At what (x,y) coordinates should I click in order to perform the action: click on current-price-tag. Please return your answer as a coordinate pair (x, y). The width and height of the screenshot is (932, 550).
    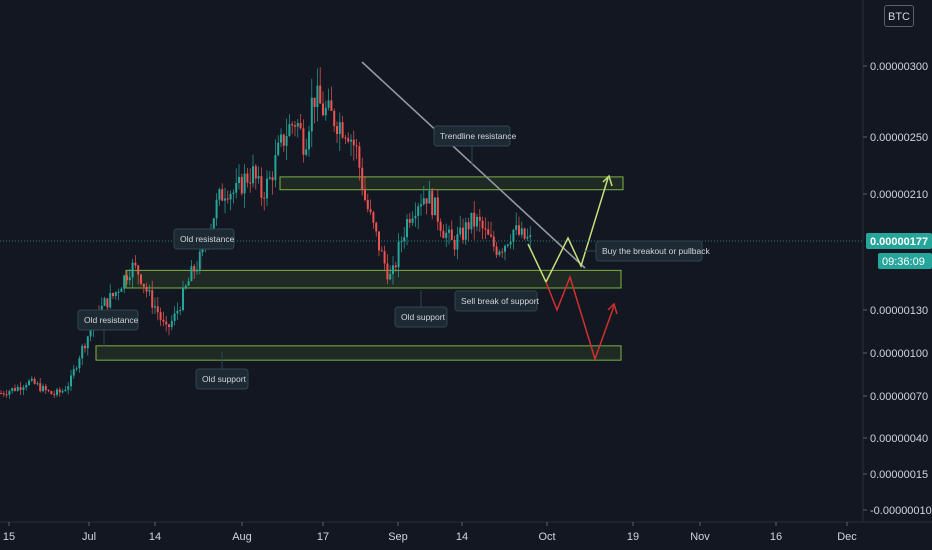
    Looking at the image, I should click on (899, 241).